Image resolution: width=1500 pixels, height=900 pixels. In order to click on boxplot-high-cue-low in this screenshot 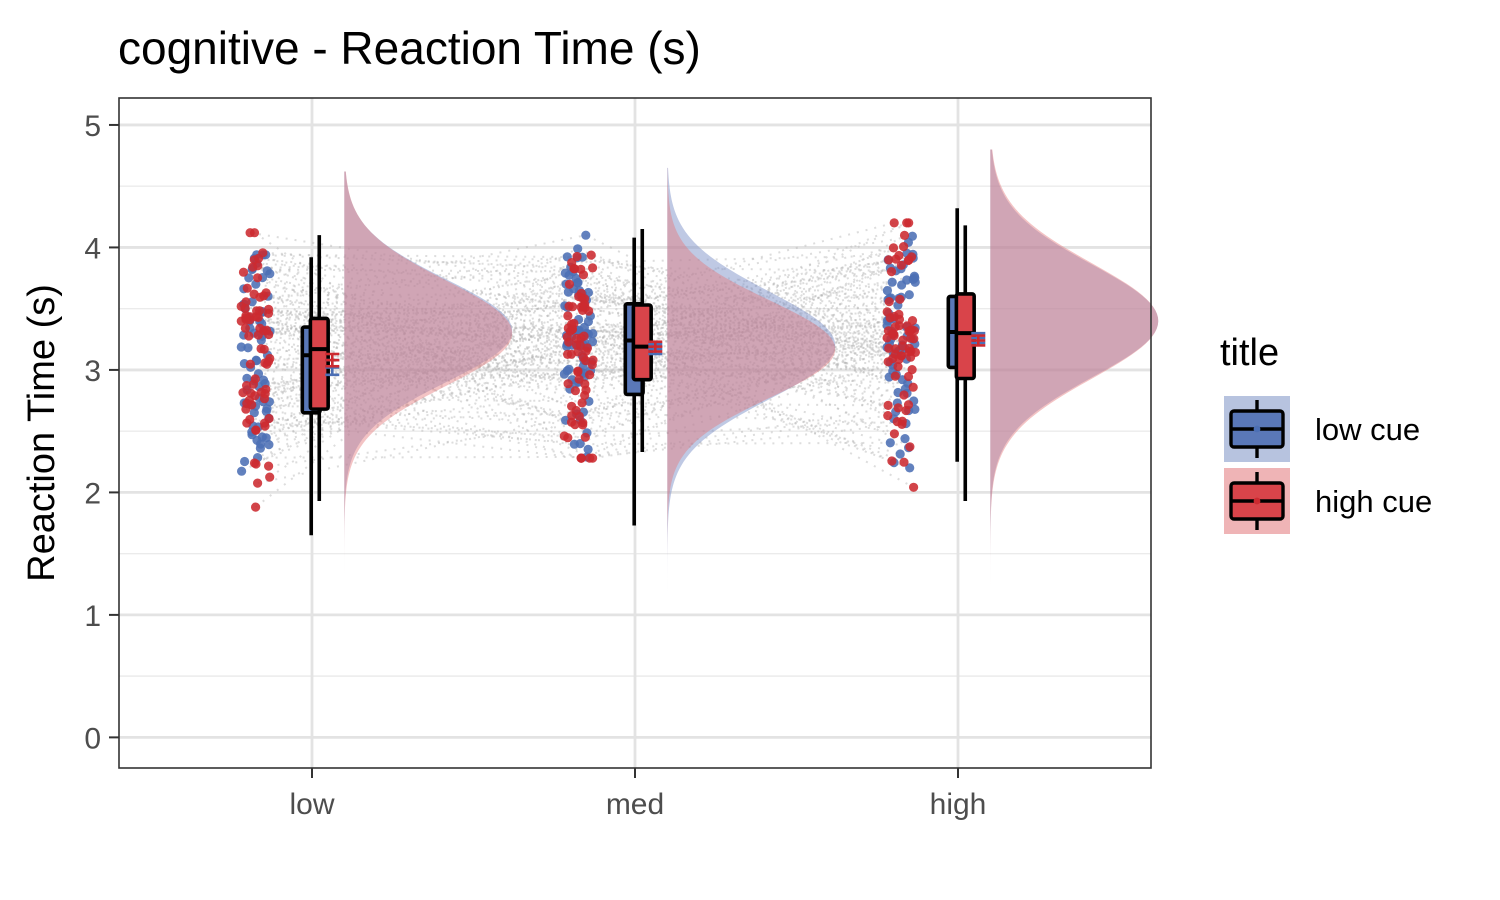, I will do `click(319, 368)`.